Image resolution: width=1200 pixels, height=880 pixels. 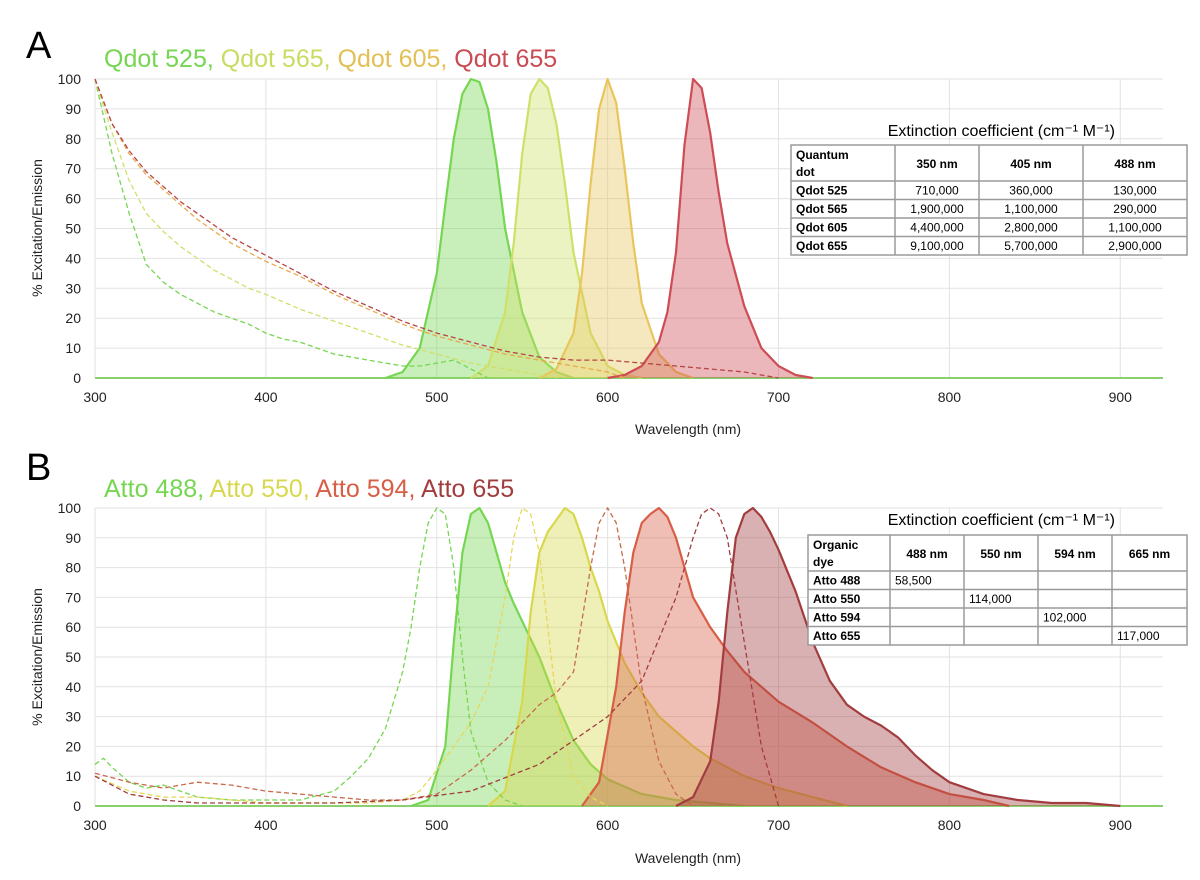 I want to click on table-header-cell: 350 nm, so click(x=936, y=164).